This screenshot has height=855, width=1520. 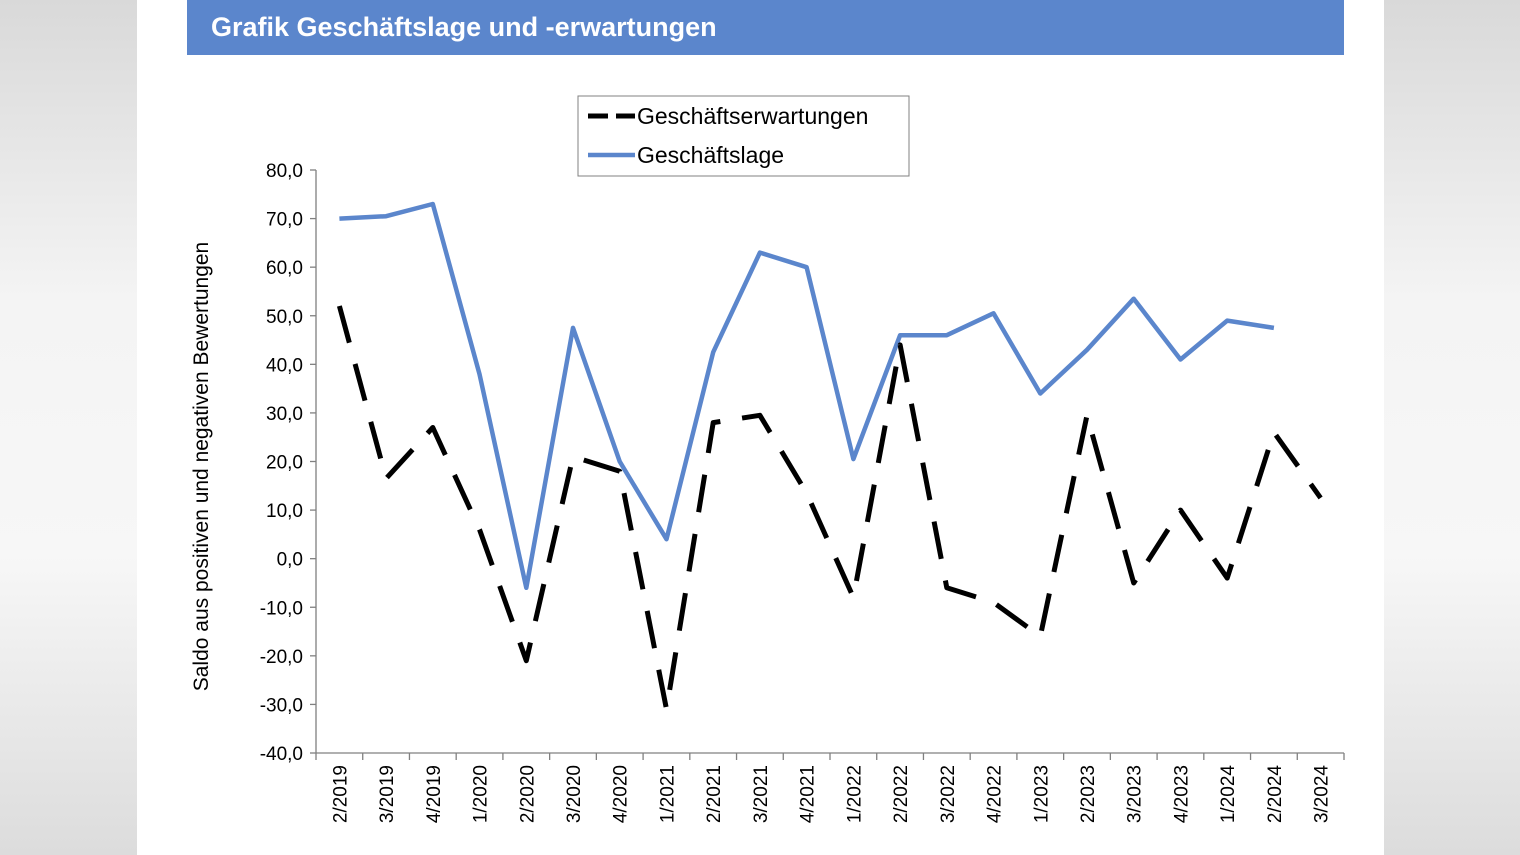 I want to click on x-tick-label: 2/2022, so click(x=901, y=794).